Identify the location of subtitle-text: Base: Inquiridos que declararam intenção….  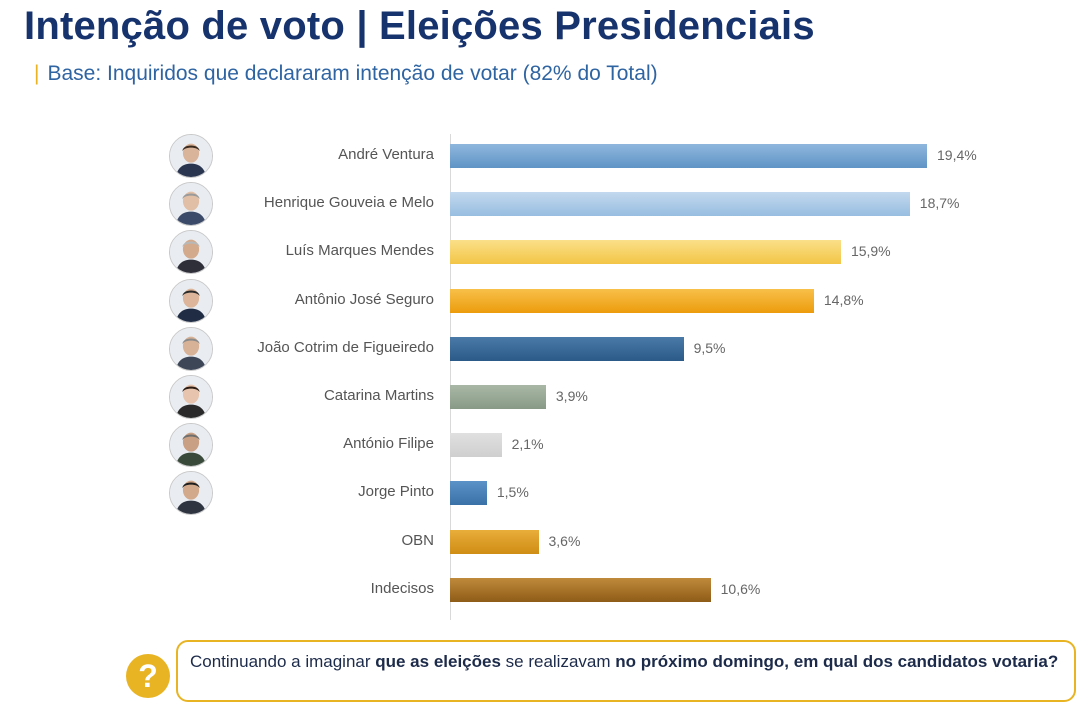
(352, 73).